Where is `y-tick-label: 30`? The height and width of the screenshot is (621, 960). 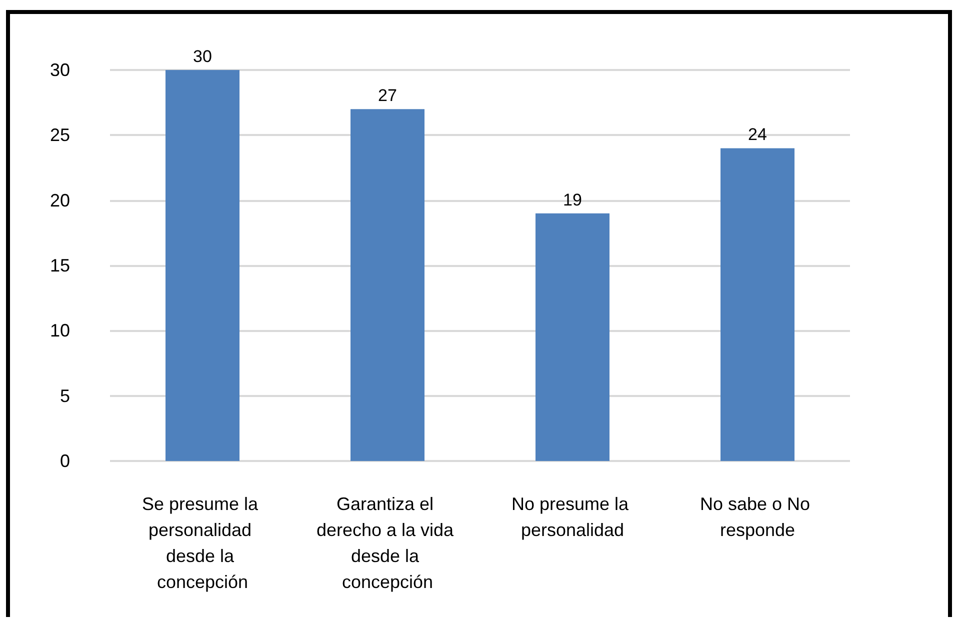 y-tick-label: 30 is located at coordinates (60, 70).